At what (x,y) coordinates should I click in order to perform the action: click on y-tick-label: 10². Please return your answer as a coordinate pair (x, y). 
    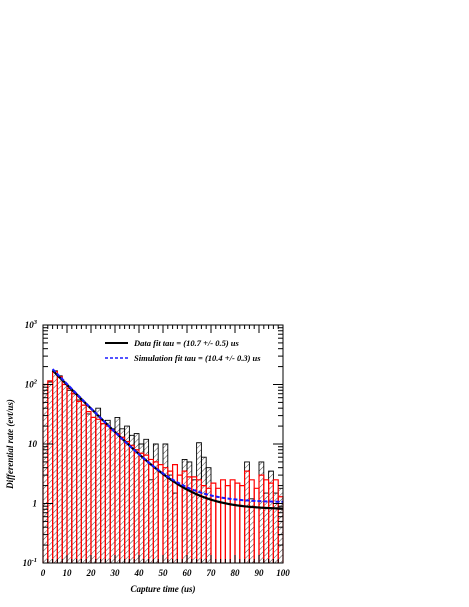
    Looking at the image, I should click on (31, 384).